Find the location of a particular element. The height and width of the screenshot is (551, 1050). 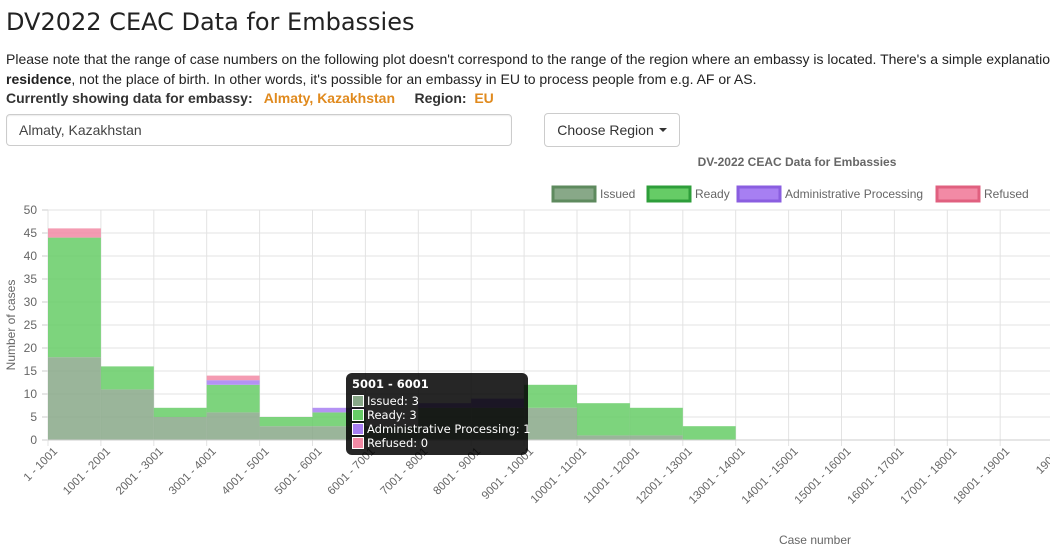

x-tick-label: 10001 - 11001 is located at coordinates (559, 476).